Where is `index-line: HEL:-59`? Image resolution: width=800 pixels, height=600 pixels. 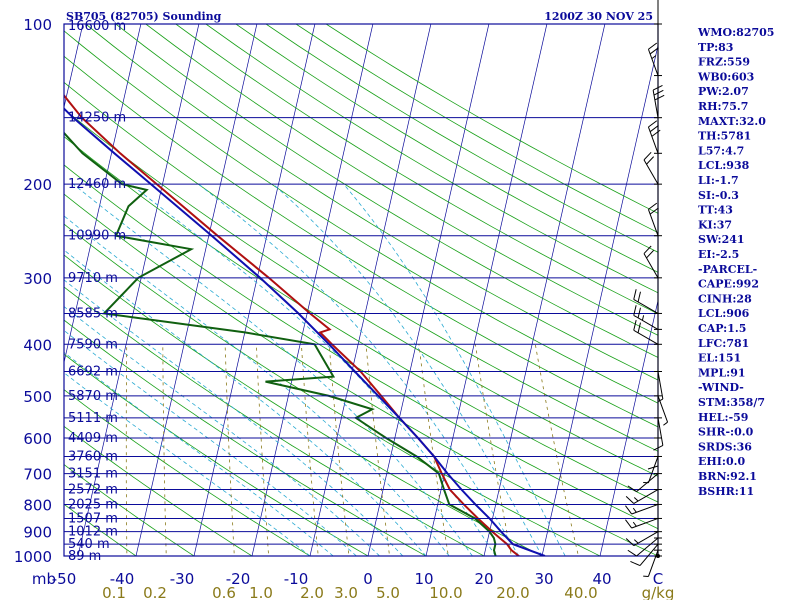 index-line: HEL:-59 is located at coordinates (723, 417).